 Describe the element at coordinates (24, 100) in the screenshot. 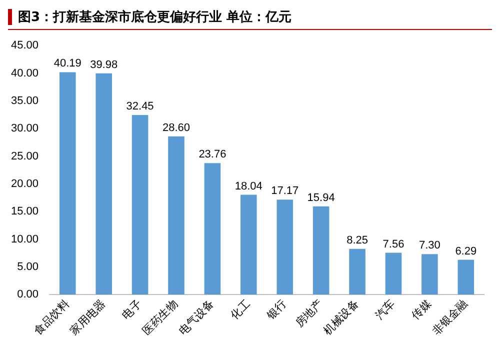

I see `y-tick-label: 35.00` at that location.